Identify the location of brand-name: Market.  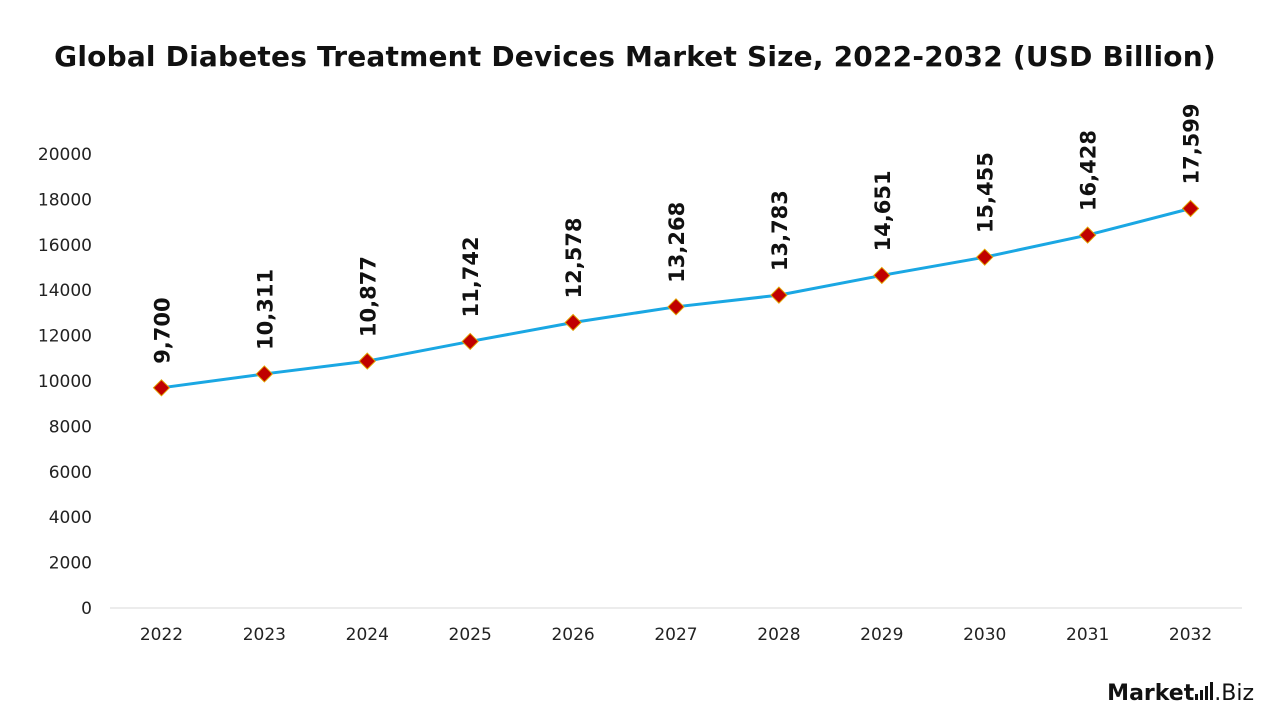
(1151, 693).